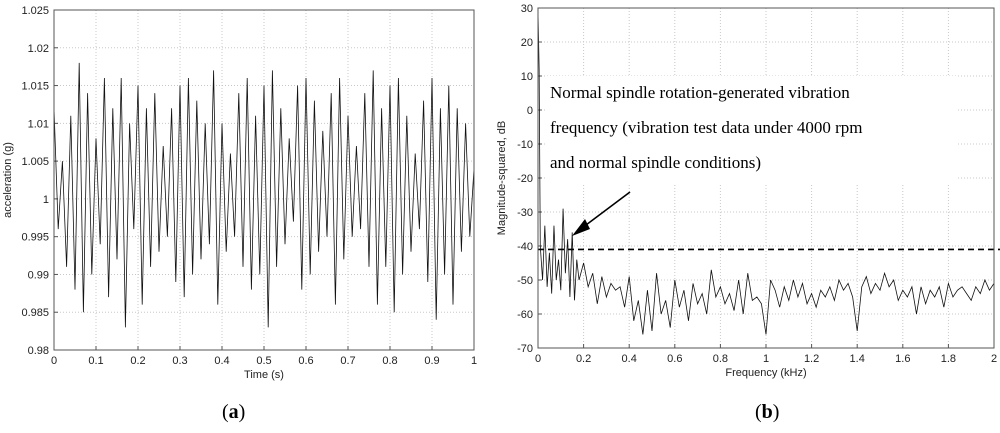 This screenshot has height=433, width=1000. Describe the element at coordinates (530, 111) in the screenshot. I see `b-y-tick-label: 0` at that location.